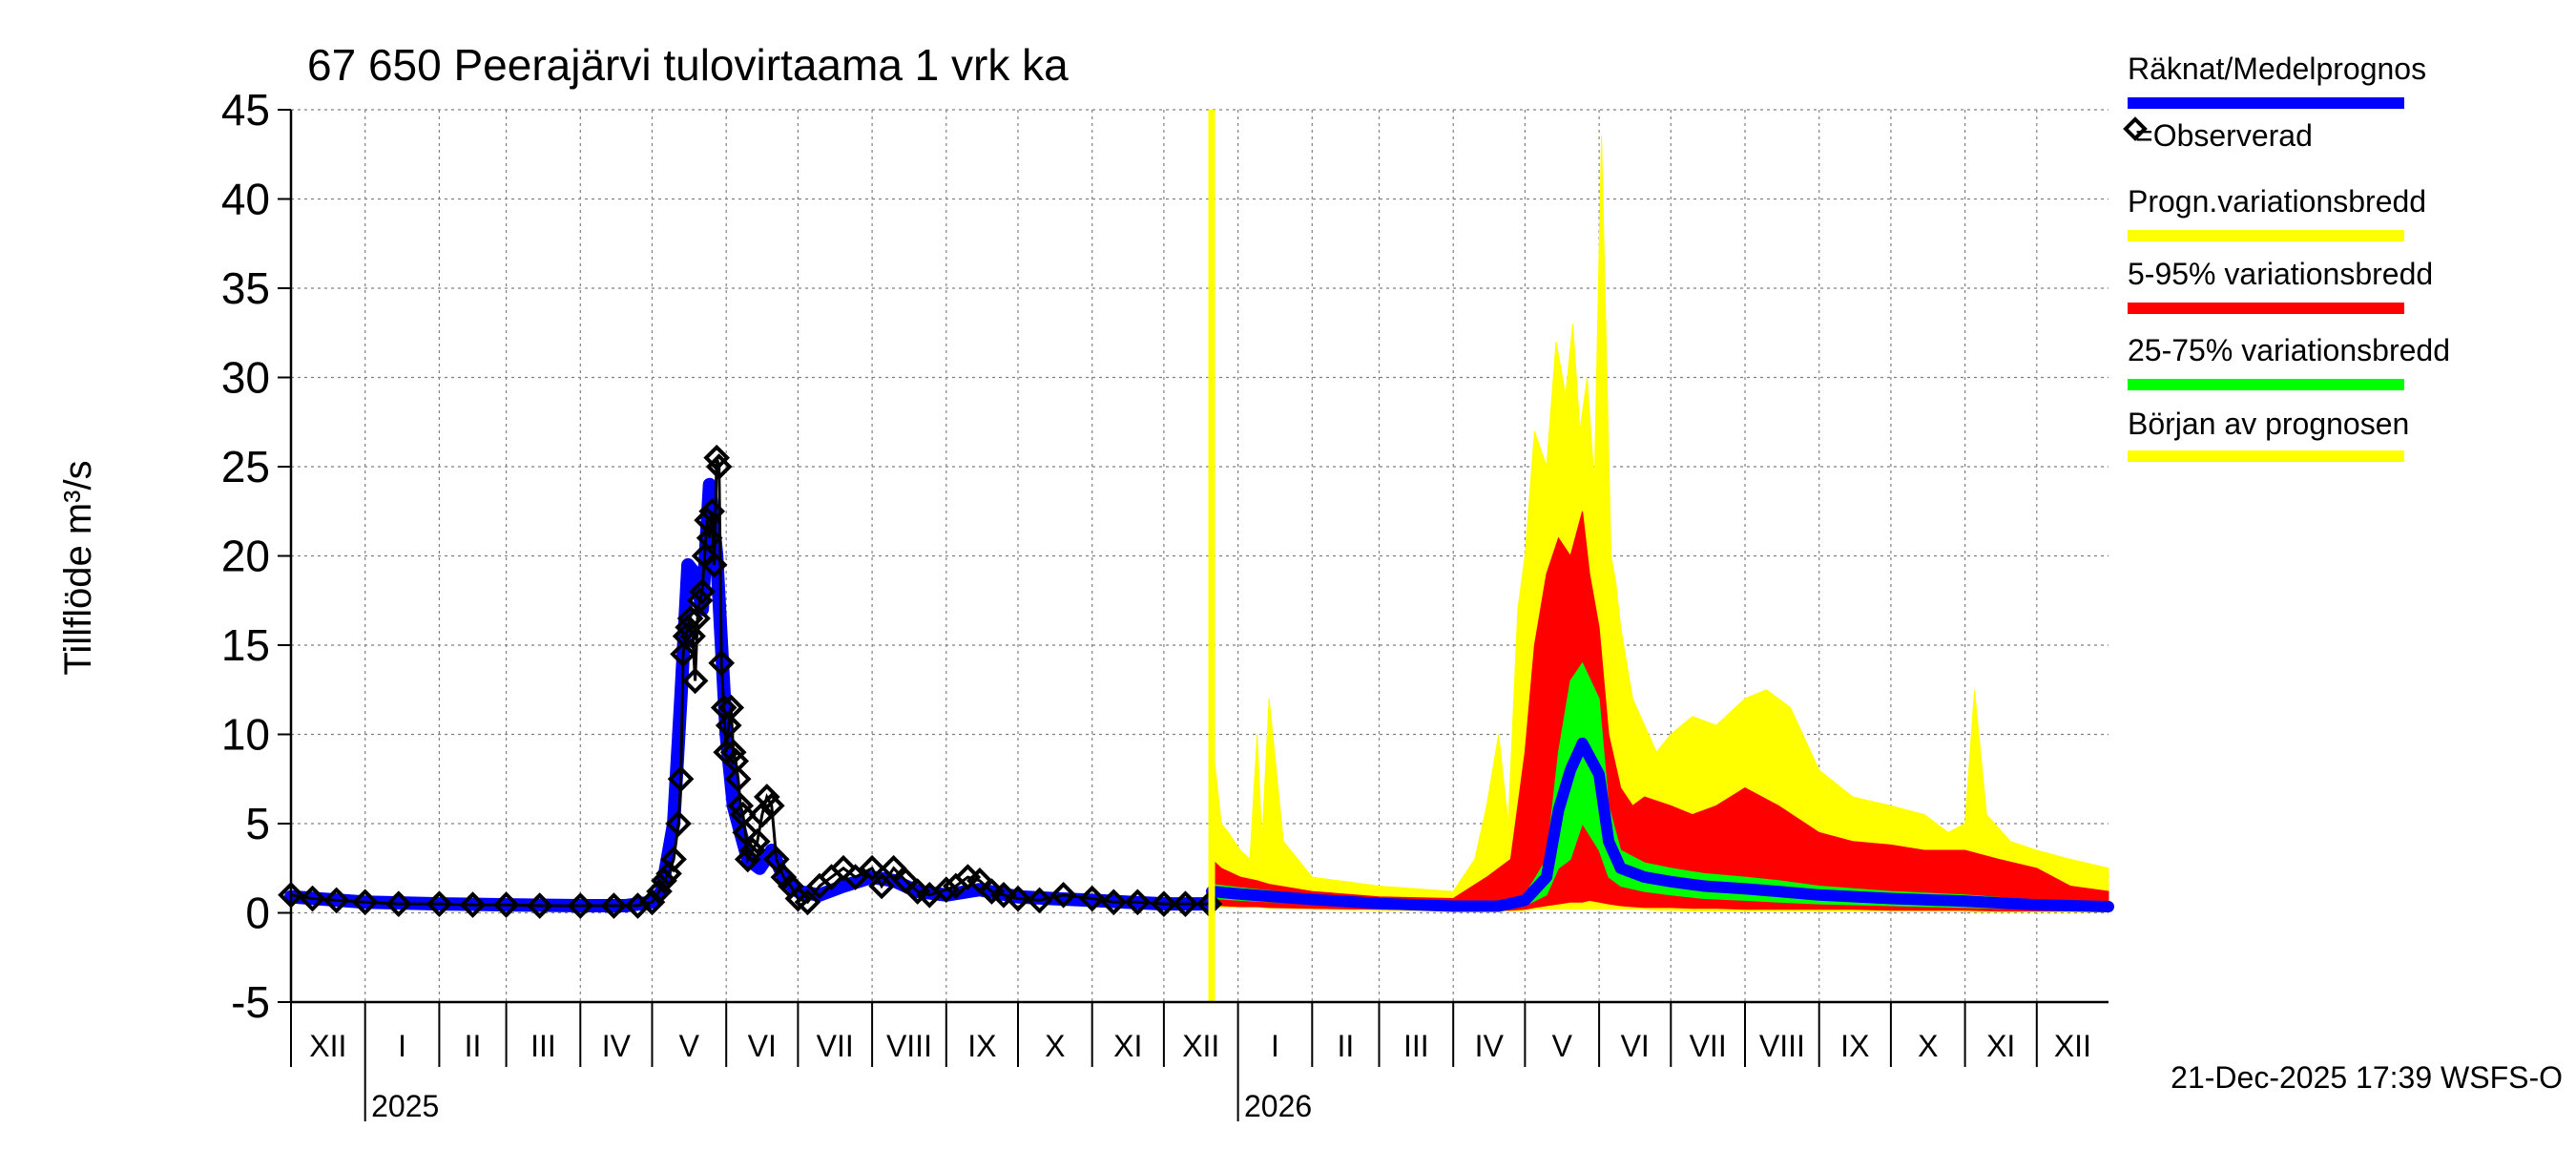 This screenshot has height=1150, width=2576. What do you see at coordinates (1278, 1106) in the screenshot?
I see `year-label: 2026` at bounding box center [1278, 1106].